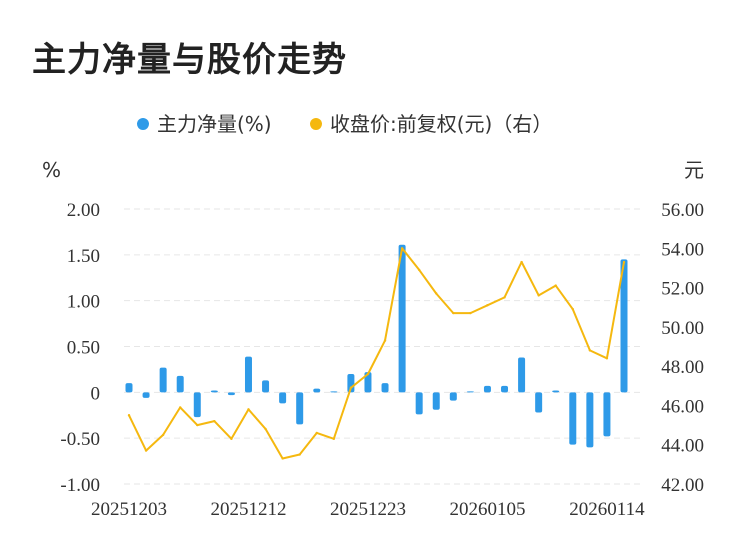 The width and height of the screenshot is (750, 558). I want to click on x-axis-ticks: 20251203 20251212 20251223 20260105 20260114, so click(368, 509).